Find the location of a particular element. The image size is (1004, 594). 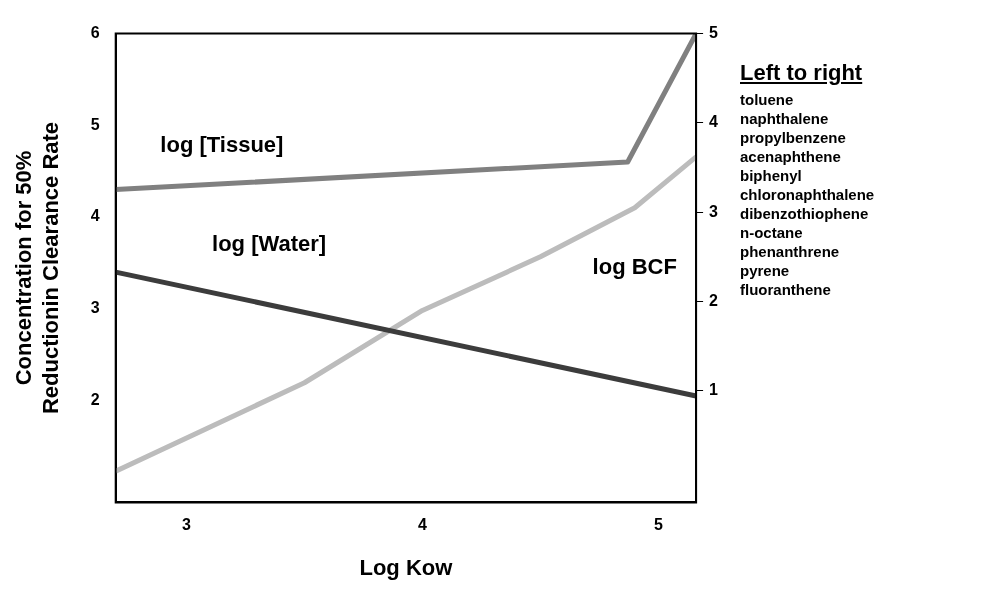

y2-tick-label: 2 is located at coordinates (714, 300).